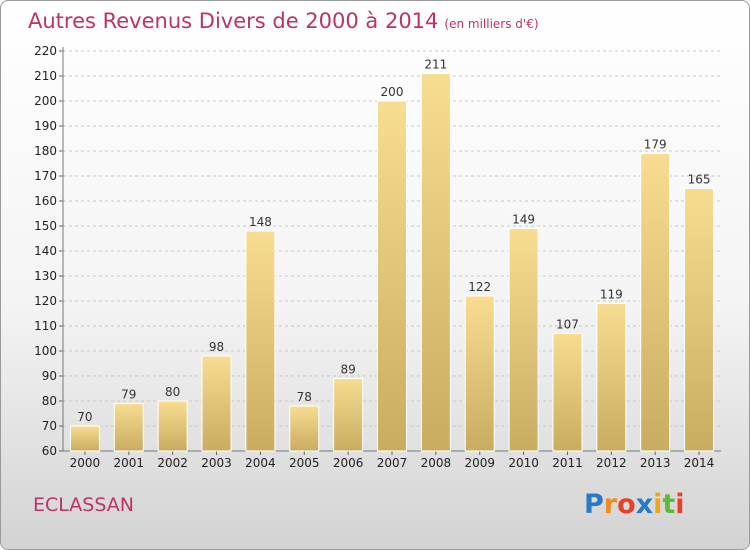 This screenshot has height=550, width=750. Describe the element at coordinates (172, 392) in the screenshot. I see `bar-value-label: 80` at that location.